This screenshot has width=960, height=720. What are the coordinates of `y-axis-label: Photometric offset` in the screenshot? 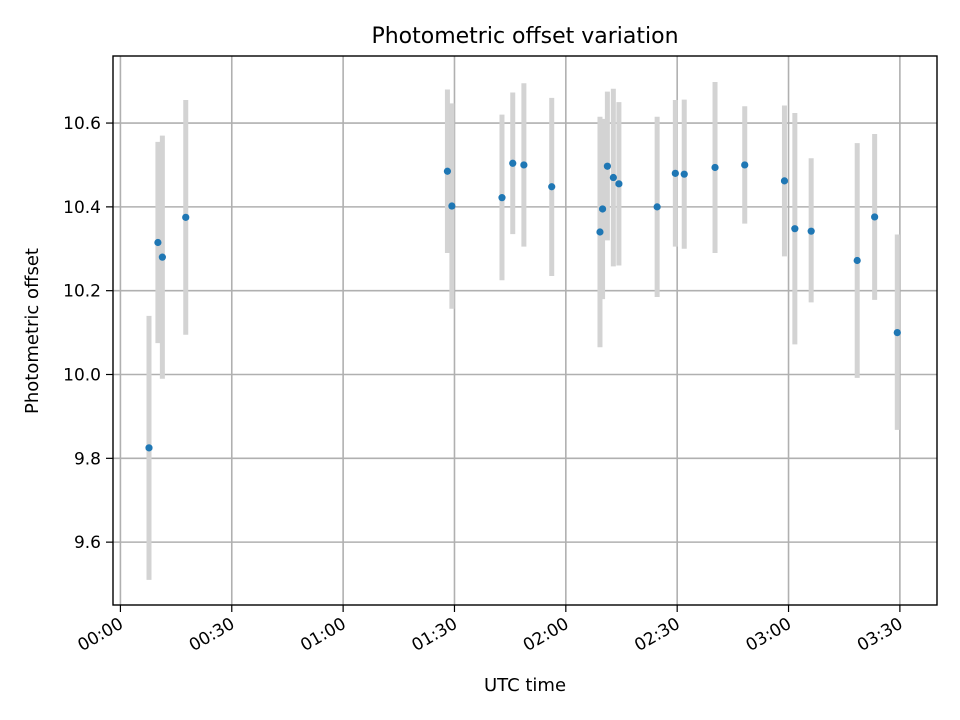 It's located at (32, 331).